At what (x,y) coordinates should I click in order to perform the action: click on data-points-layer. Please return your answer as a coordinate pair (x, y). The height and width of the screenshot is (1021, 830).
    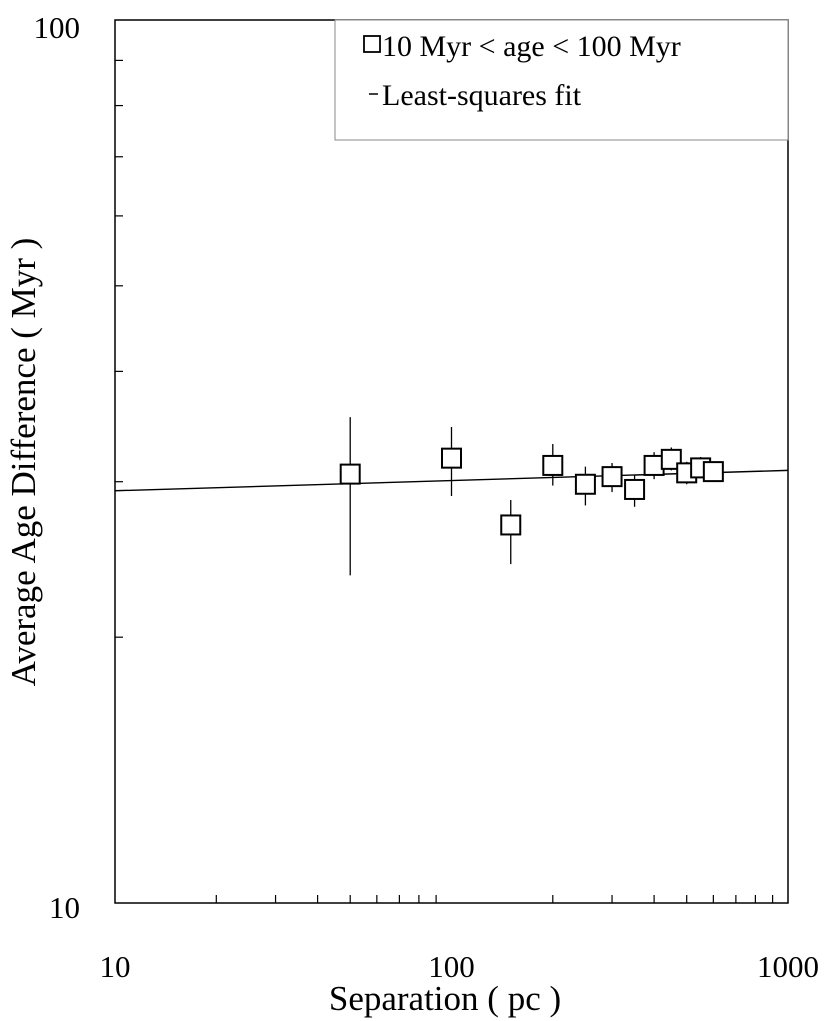
    Looking at the image, I should click on (531, 496).